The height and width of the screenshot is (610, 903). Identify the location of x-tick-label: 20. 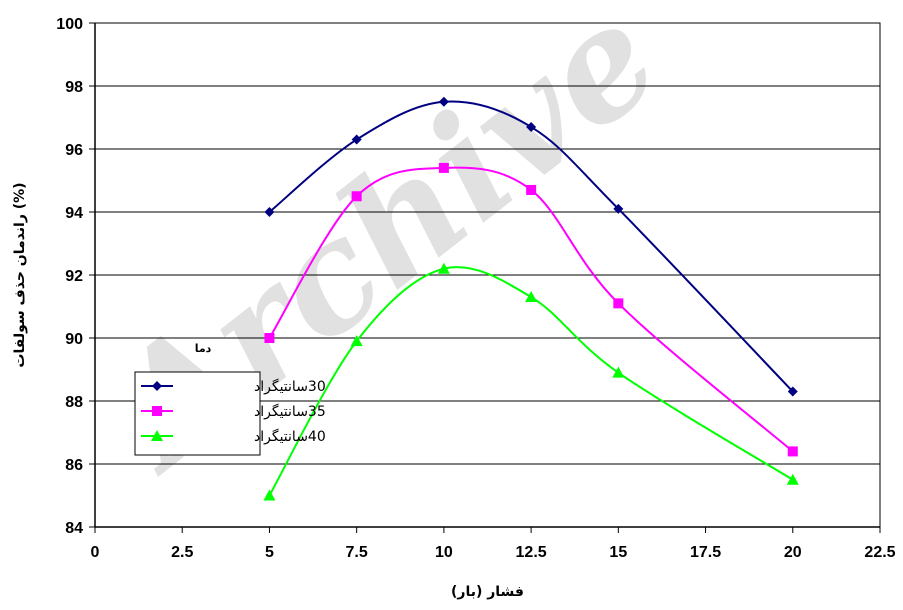
(793, 552).